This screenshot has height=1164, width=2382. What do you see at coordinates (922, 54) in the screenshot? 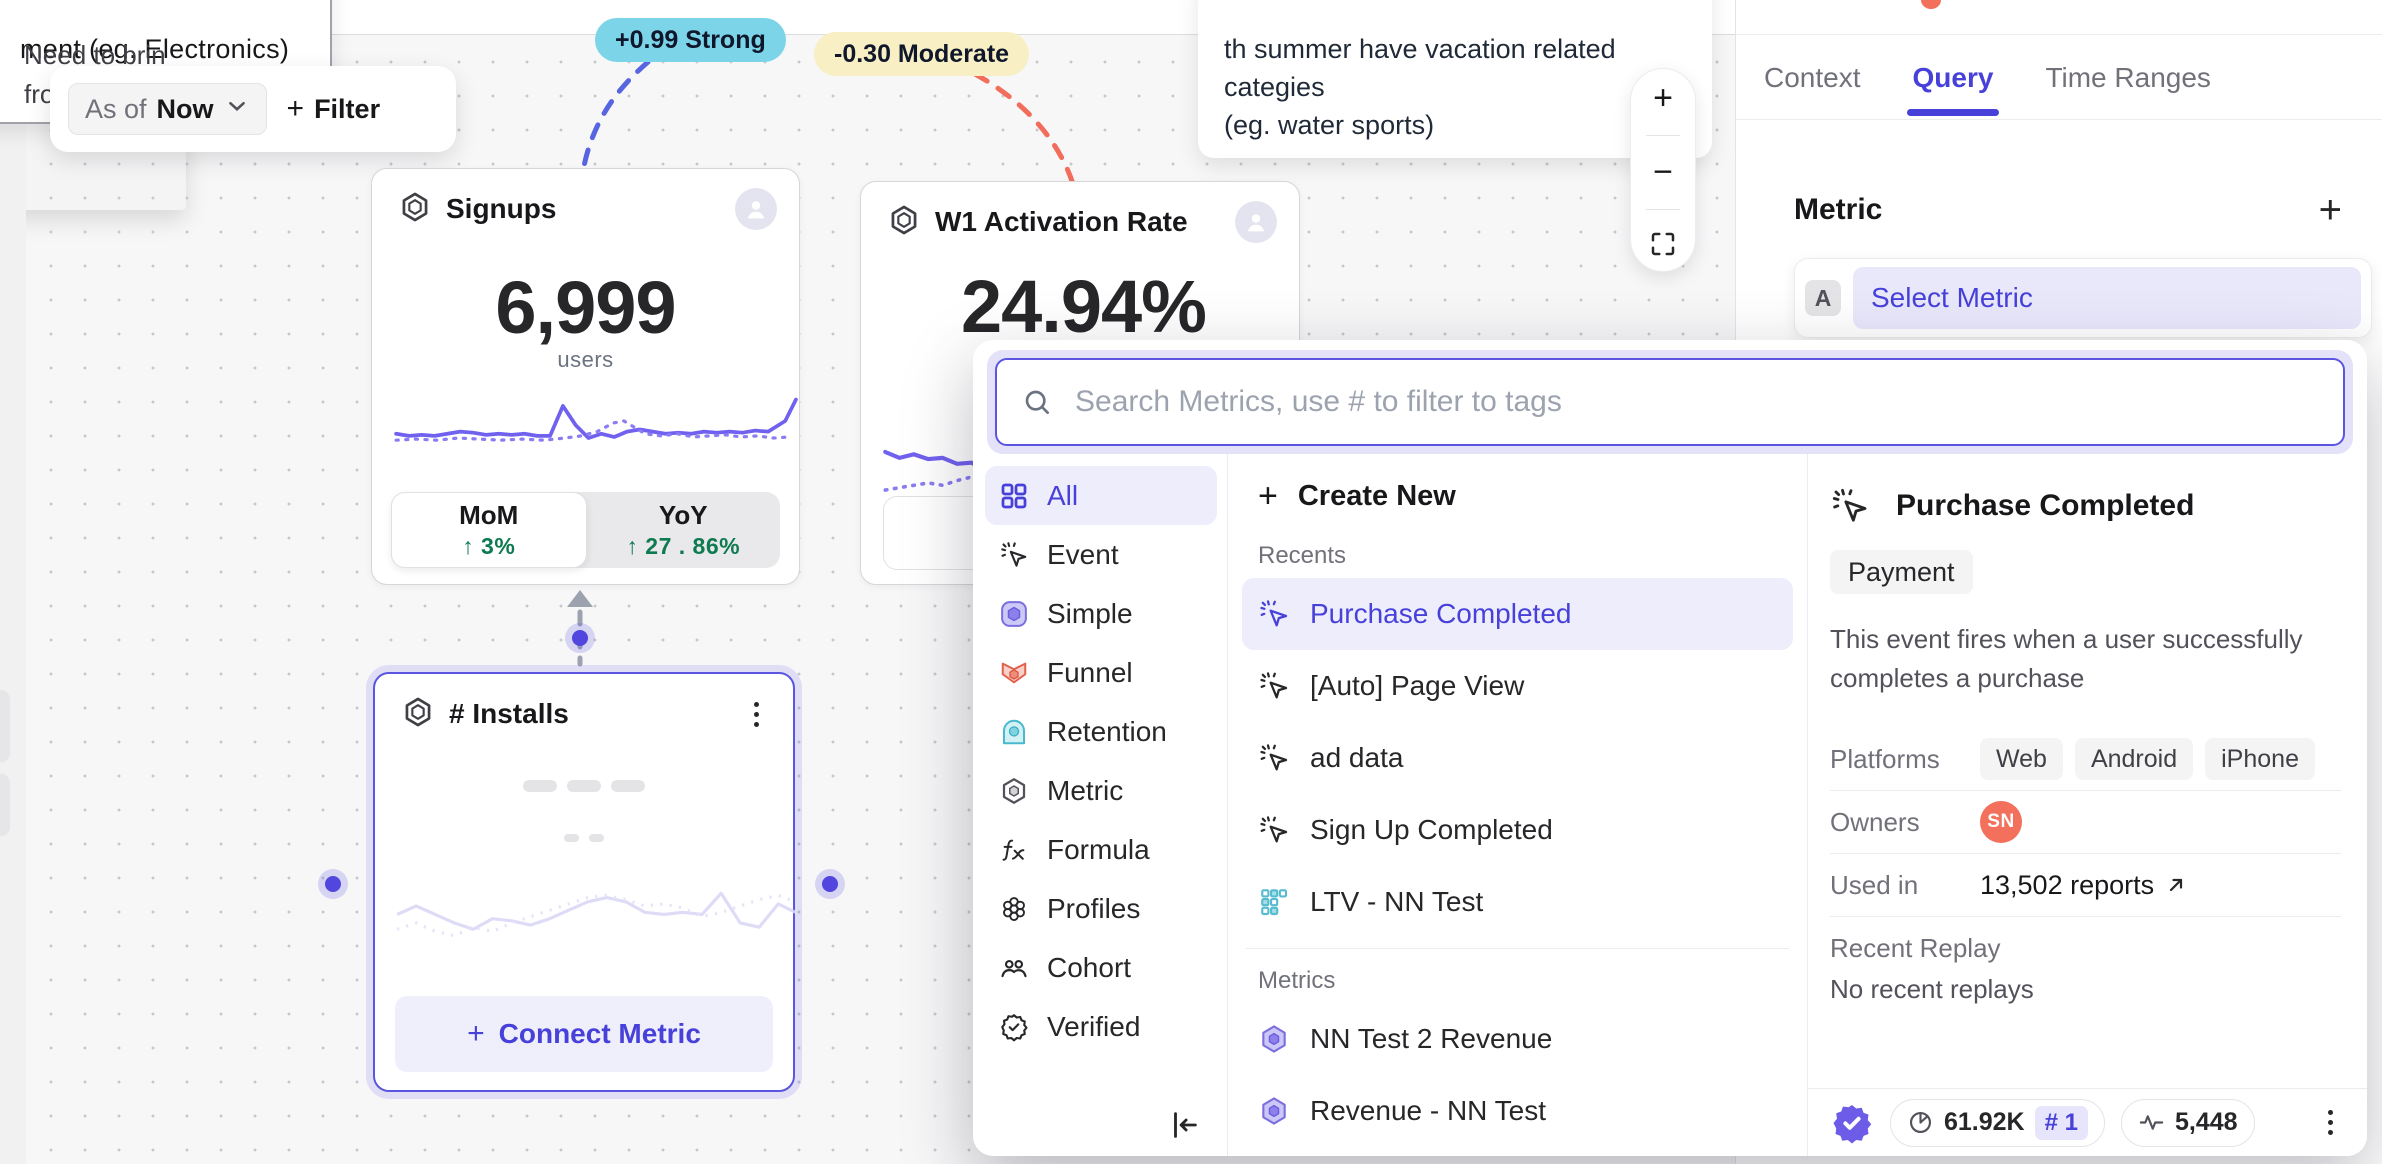
I see `correlation-badge-moderate: -0.30 Moderate` at bounding box center [922, 54].